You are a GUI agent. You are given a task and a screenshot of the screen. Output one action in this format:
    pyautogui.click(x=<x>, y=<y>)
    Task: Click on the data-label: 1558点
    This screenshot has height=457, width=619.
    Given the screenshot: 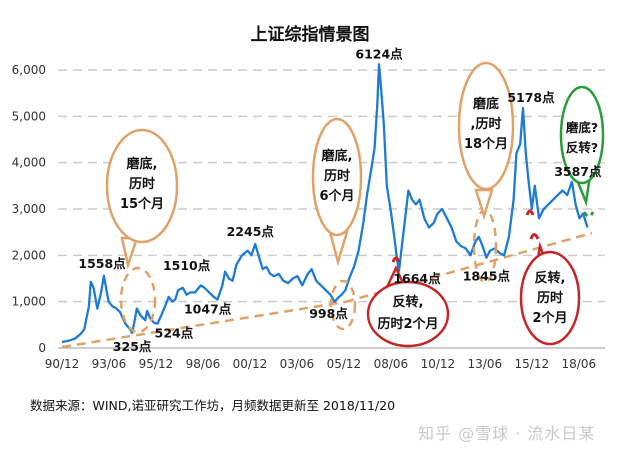 What is the action you would take?
    pyautogui.click(x=102, y=263)
    